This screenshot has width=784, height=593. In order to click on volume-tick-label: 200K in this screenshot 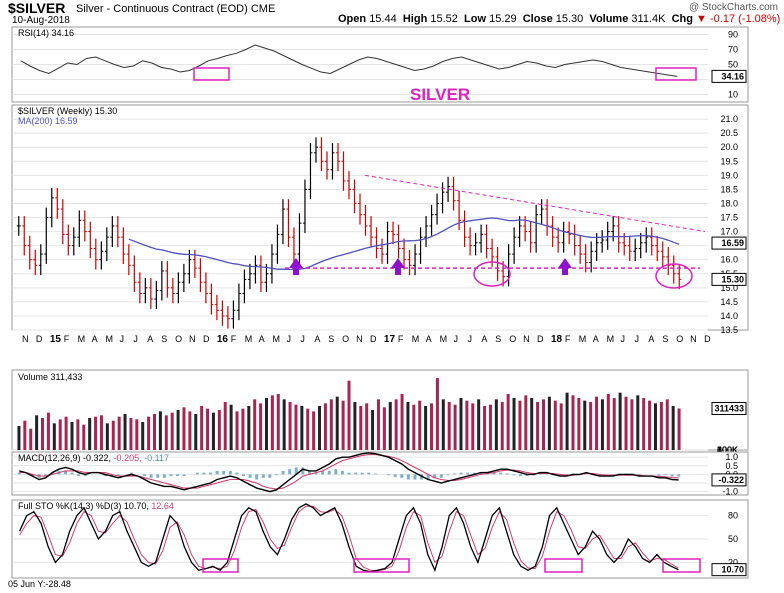, I will do `click(727, 450)`.